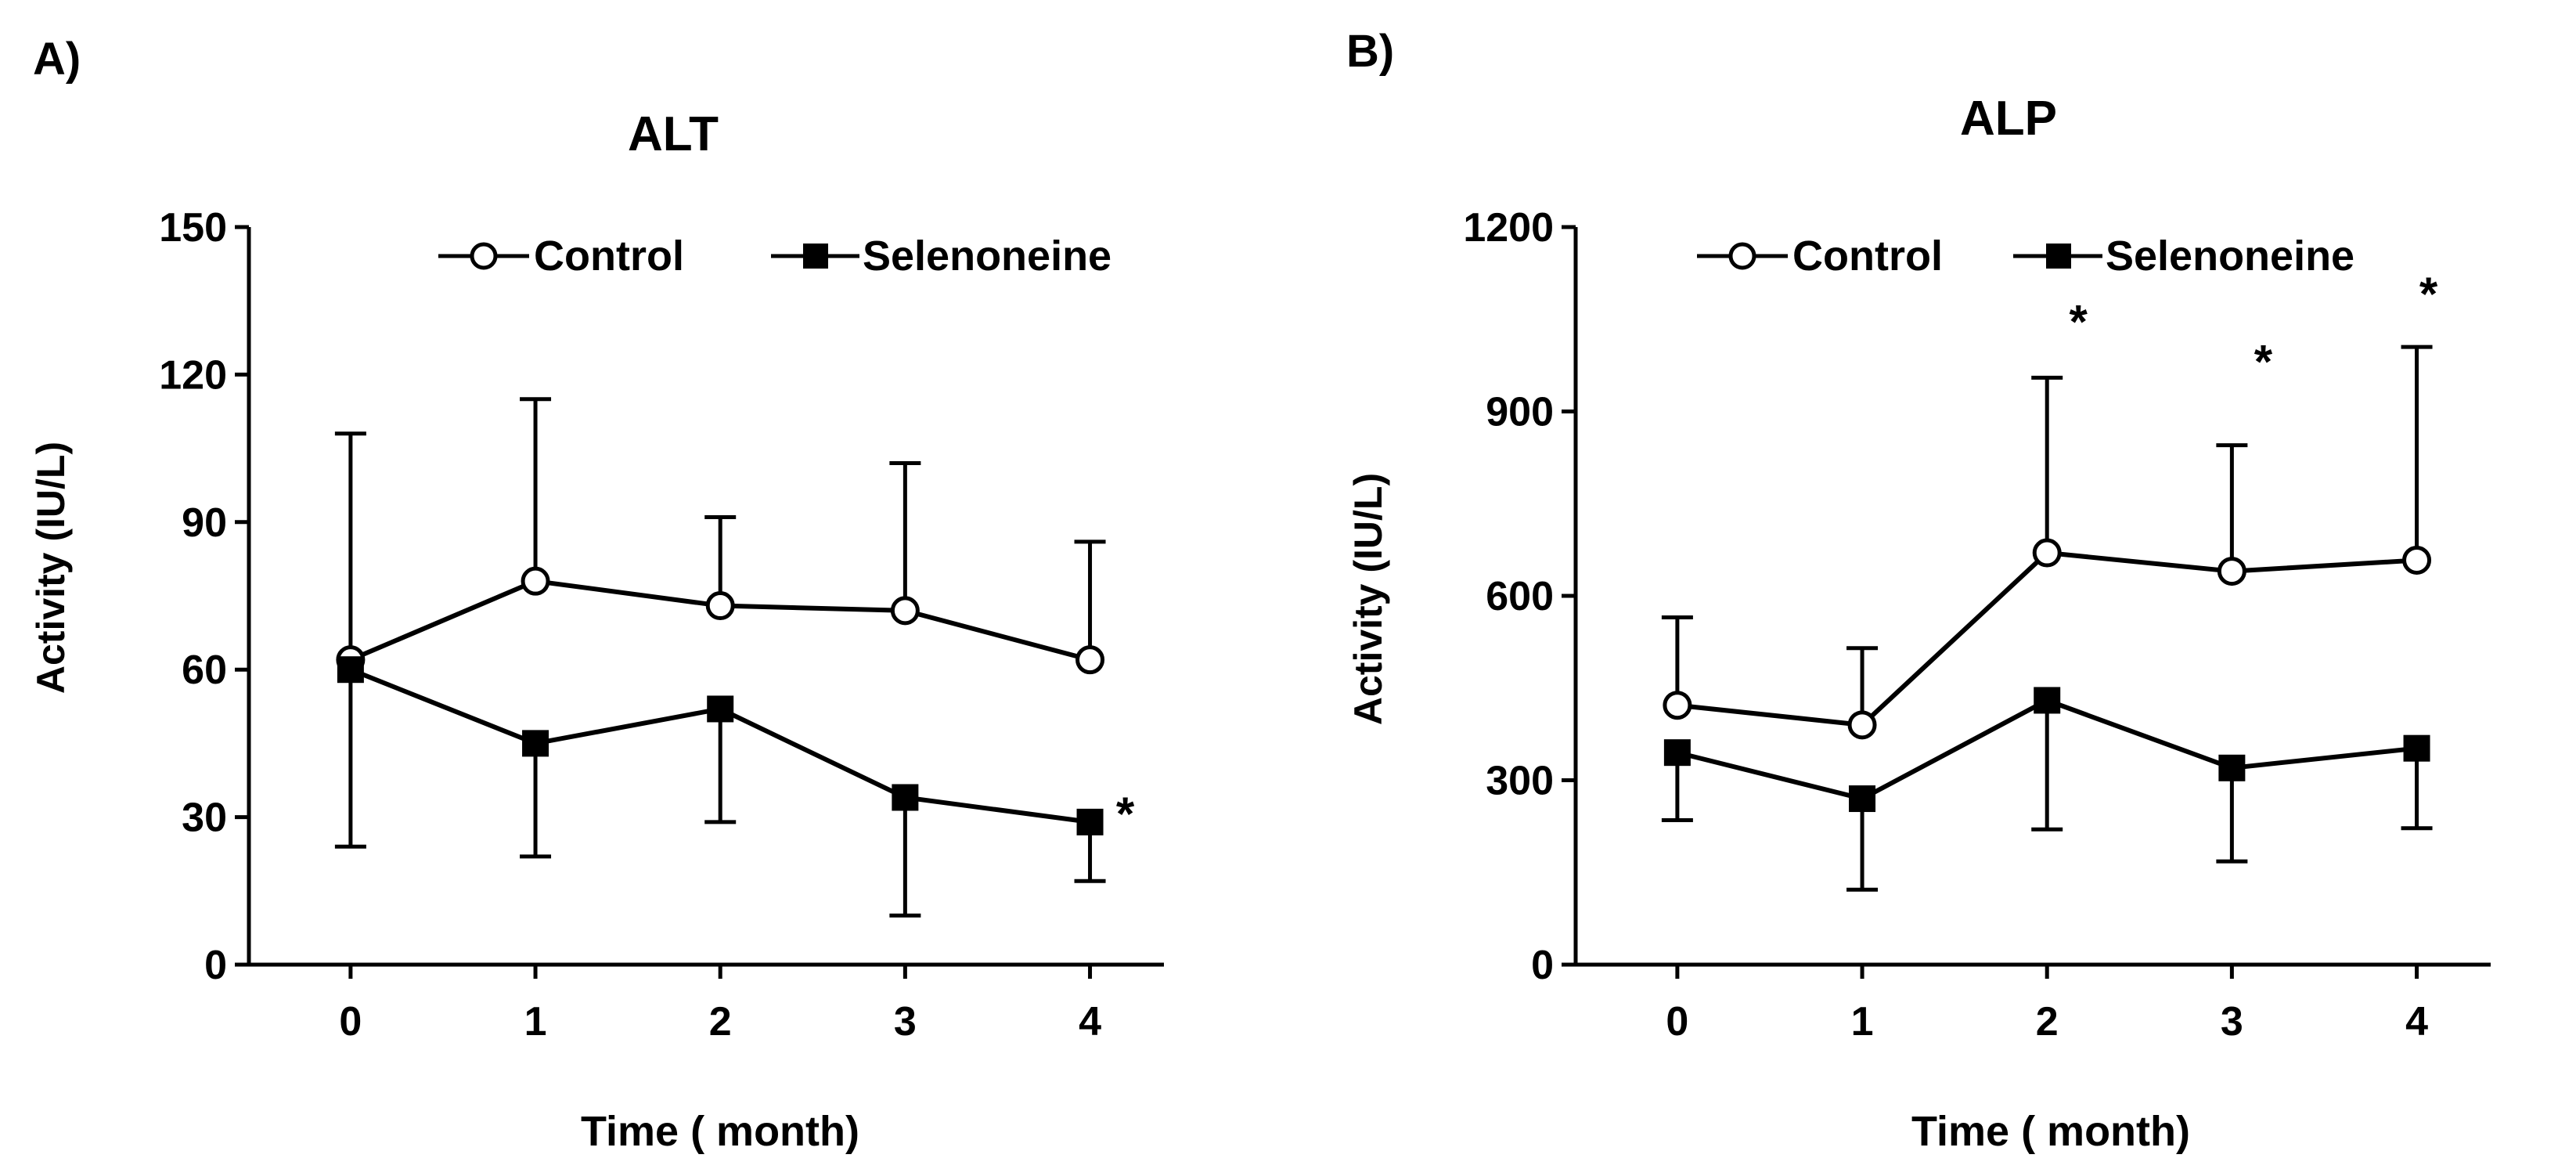 Image resolution: width=2576 pixels, height=1169 pixels. Describe the element at coordinates (193, 375) in the screenshot. I see `y-tick-label: 120` at that location.